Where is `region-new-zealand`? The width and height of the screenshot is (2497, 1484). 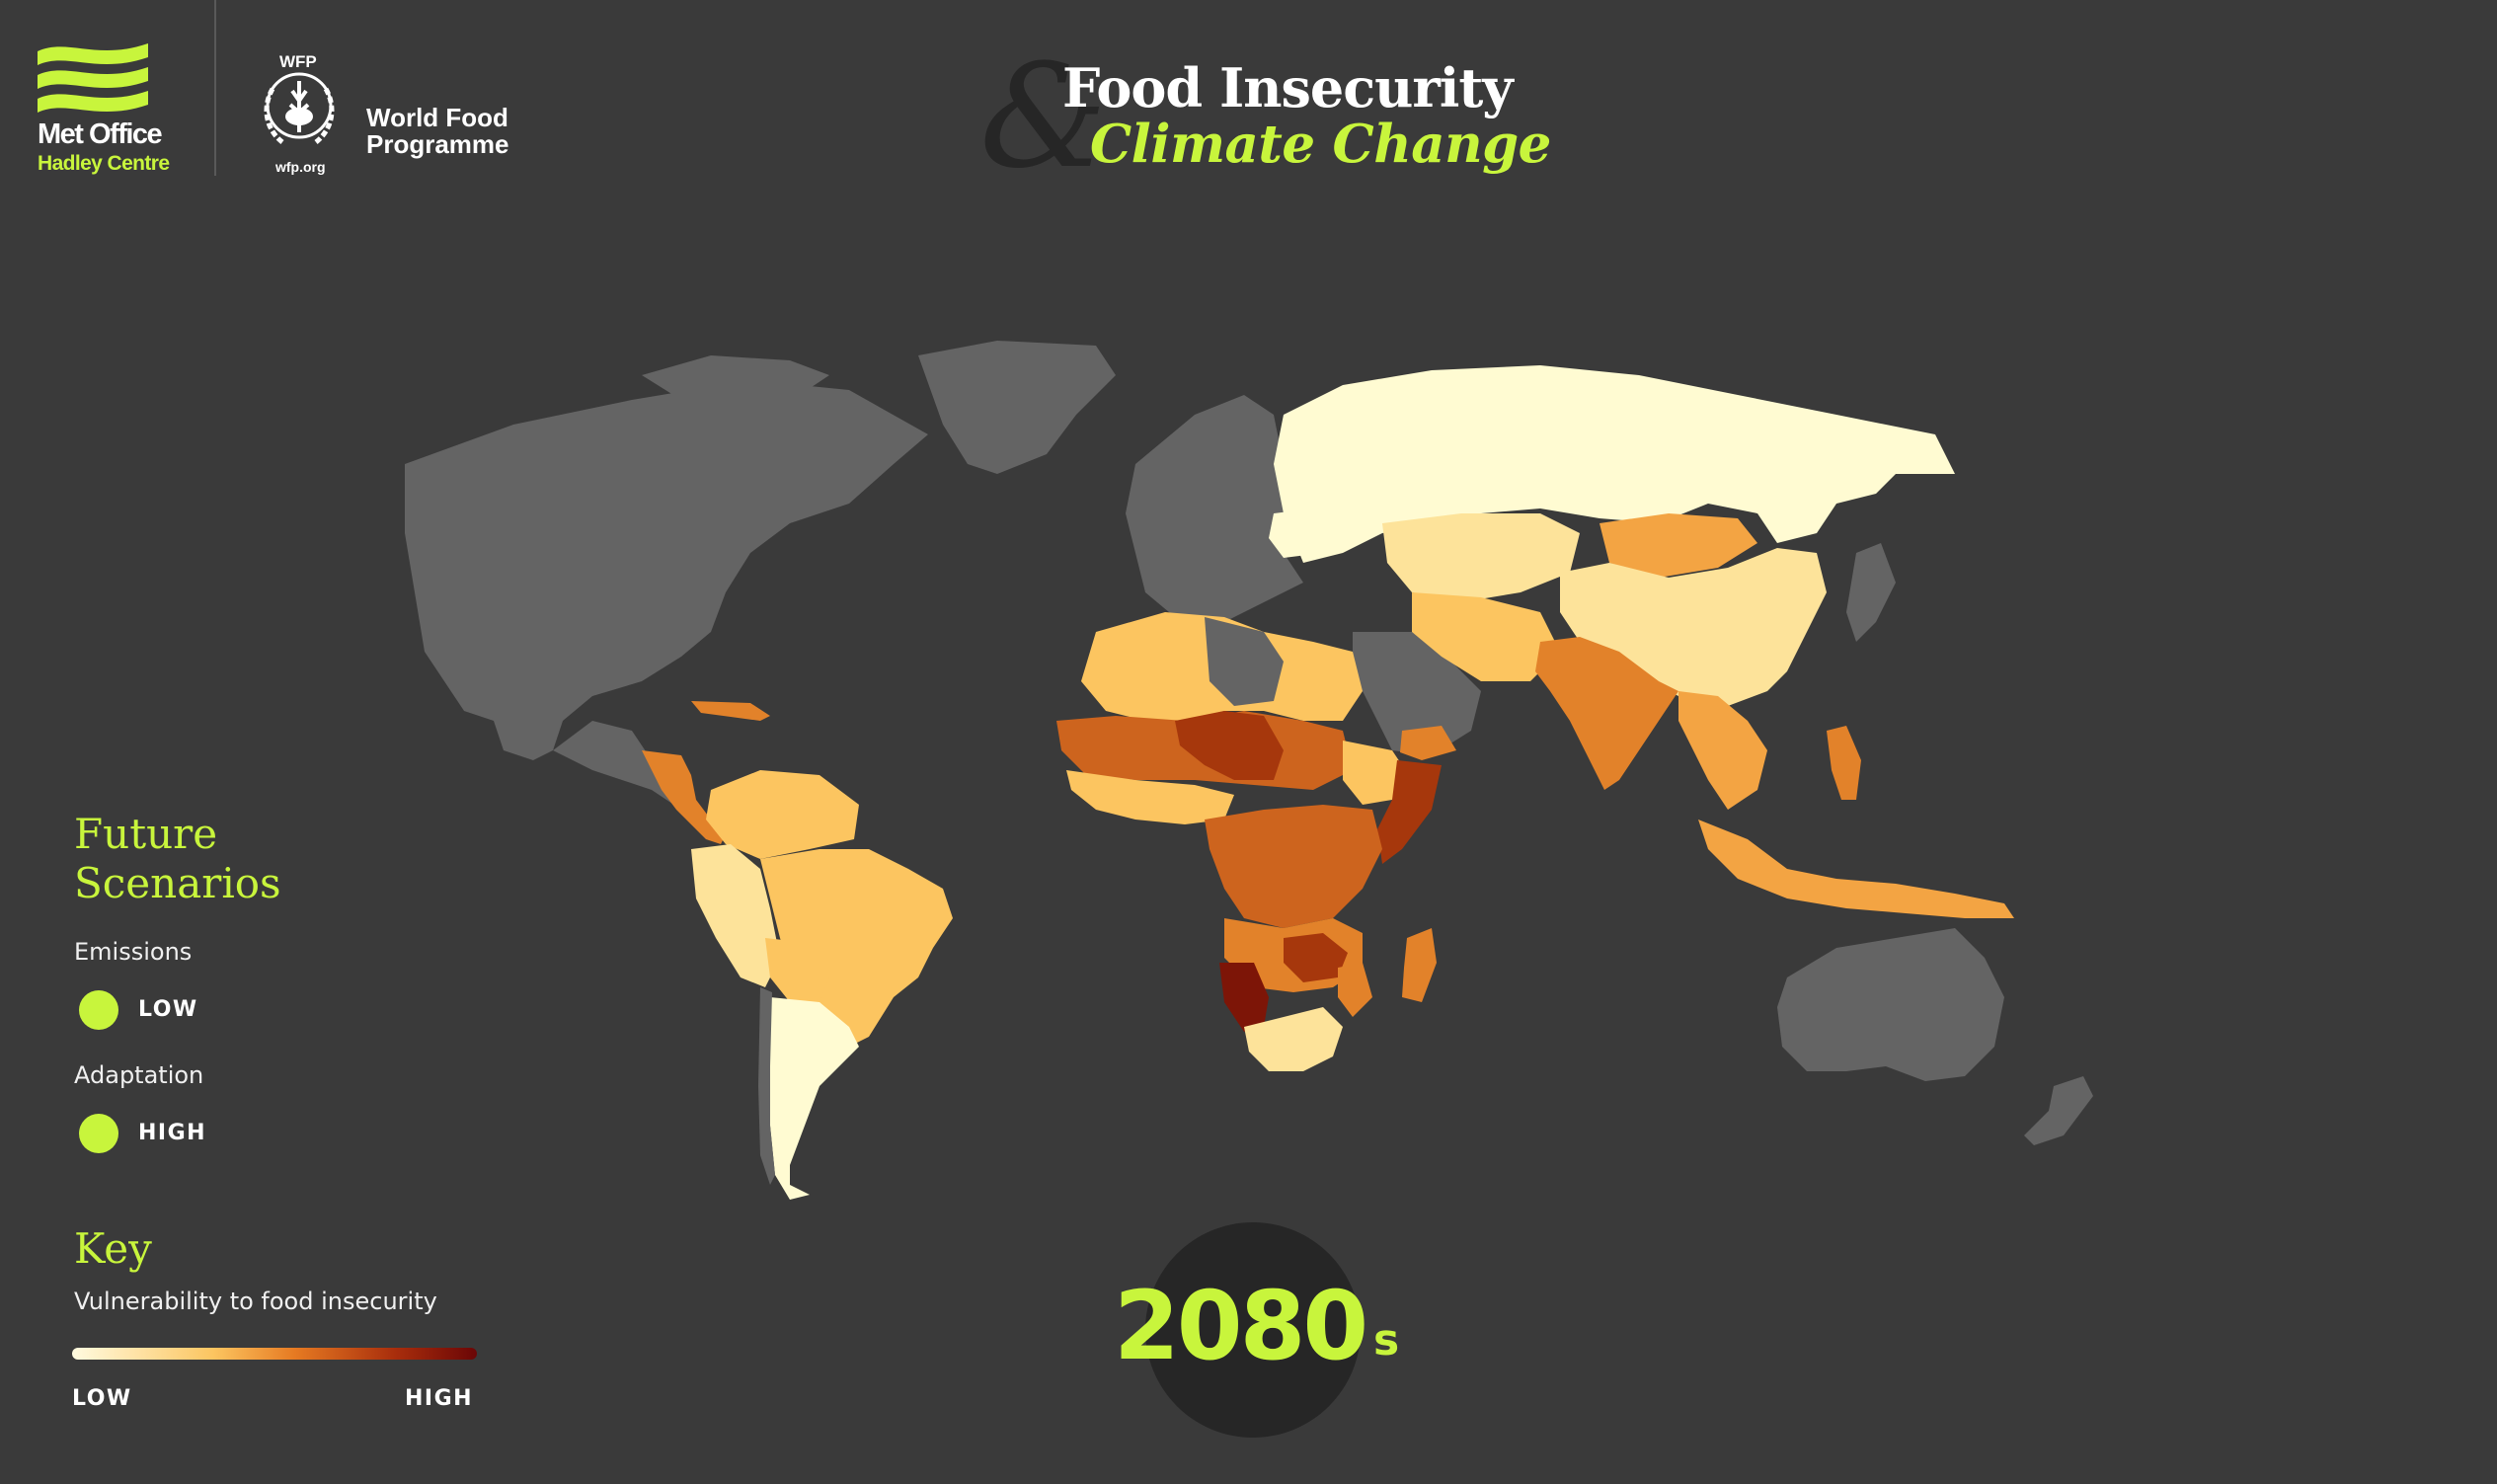 region-new-zealand is located at coordinates (2058, 1111).